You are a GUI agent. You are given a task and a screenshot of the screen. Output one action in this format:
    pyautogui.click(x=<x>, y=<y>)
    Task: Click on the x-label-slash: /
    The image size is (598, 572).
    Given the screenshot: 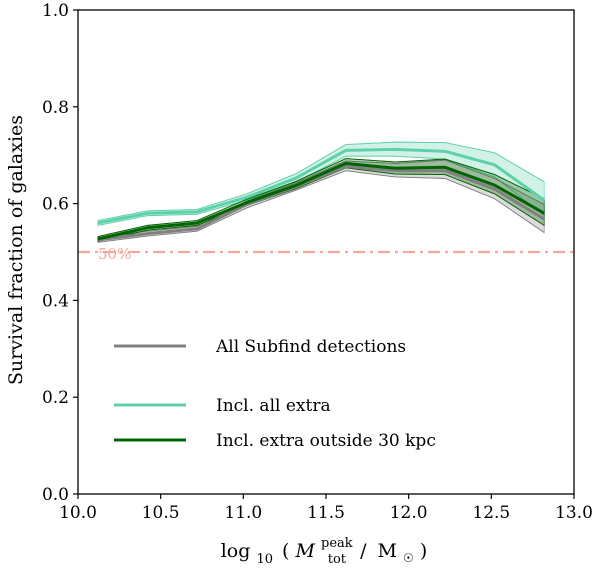 What is the action you would take?
    pyautogui.click(x=363, y=551)
    